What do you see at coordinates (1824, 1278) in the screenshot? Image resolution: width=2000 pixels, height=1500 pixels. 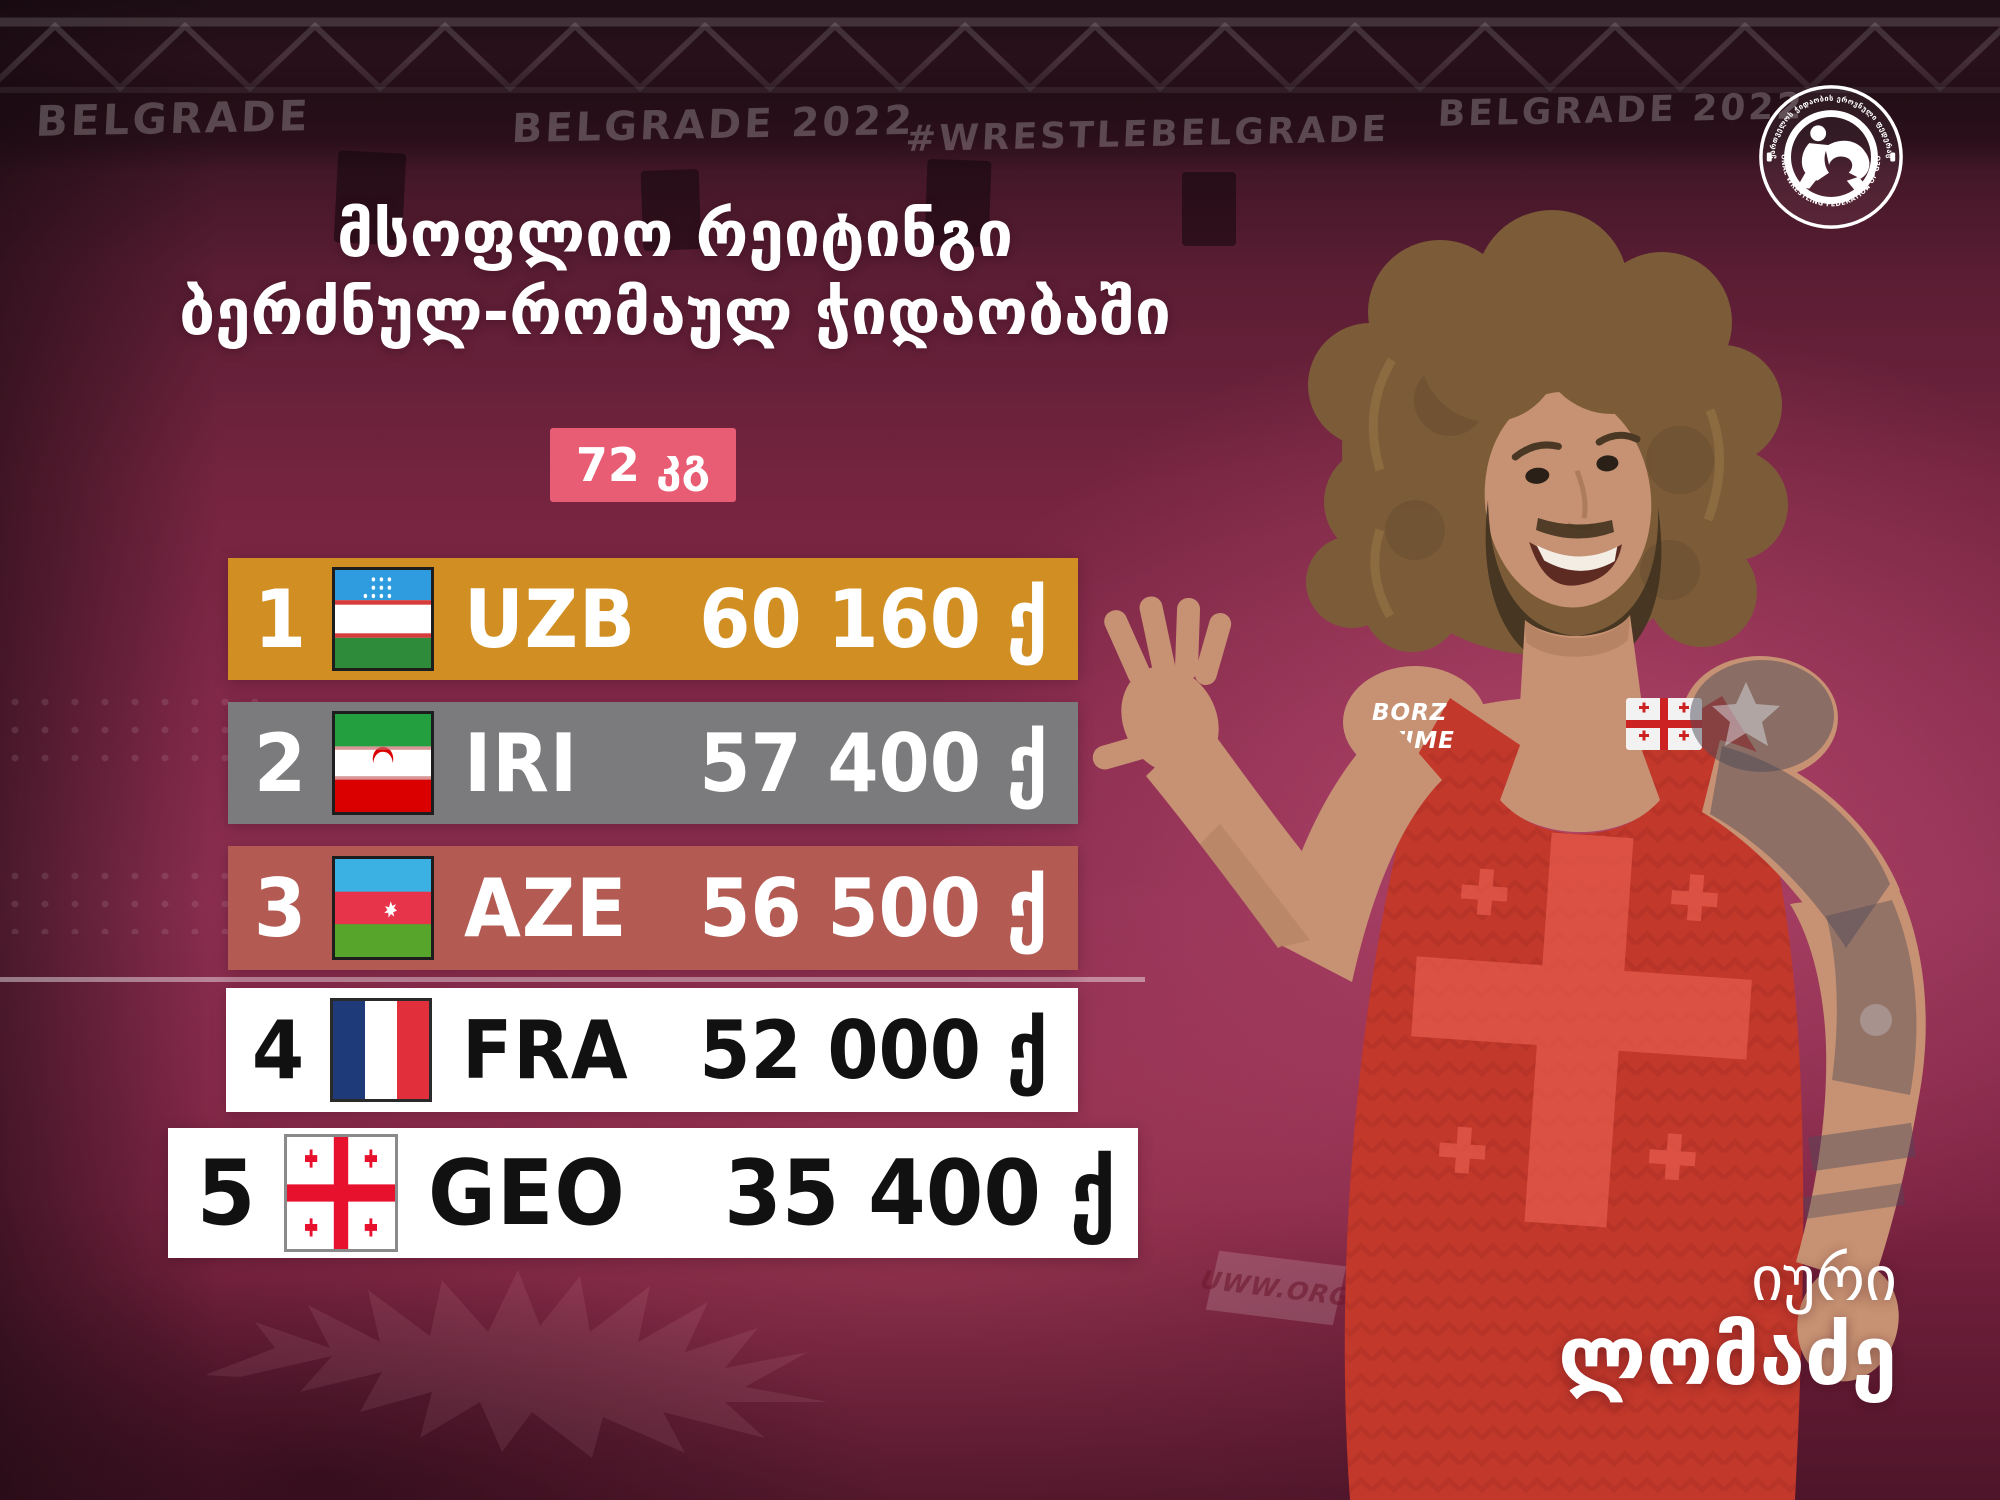 I see `athlete-first-name: იური` at bounding box center [1824, 1278].